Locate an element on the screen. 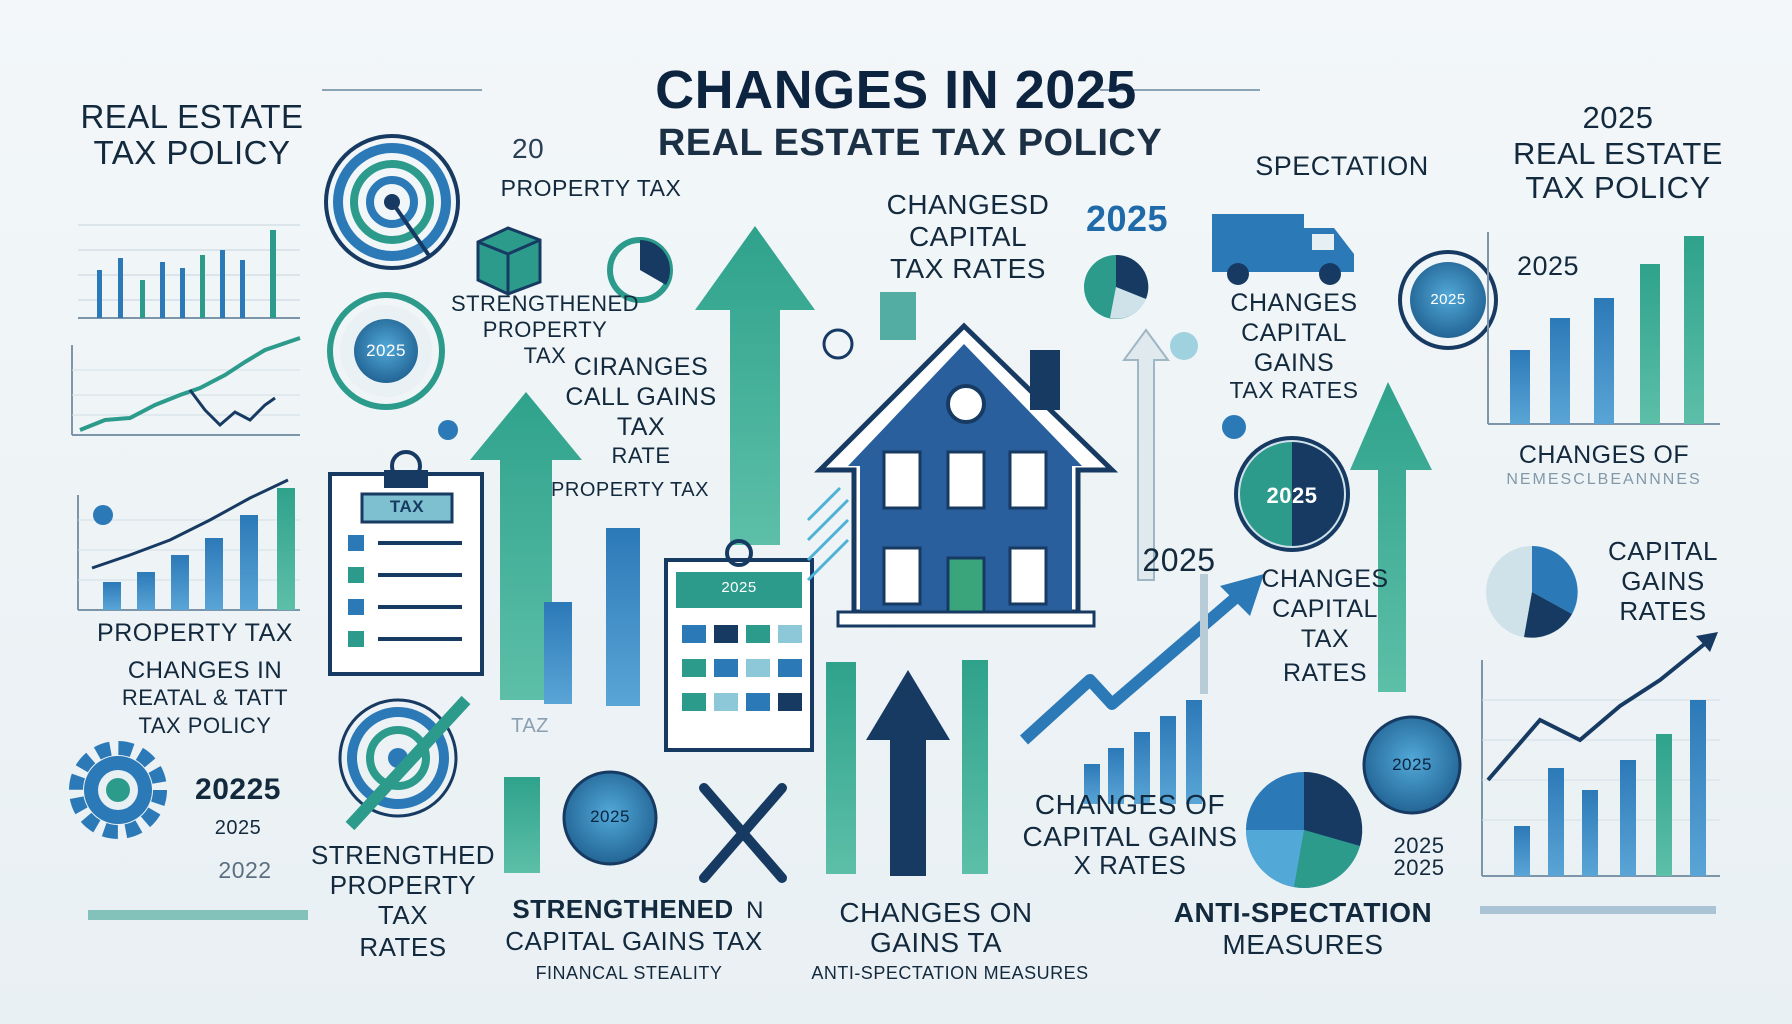 The height and width of the screenshot is (1024, 1792). label-financal-stability: FINANCAL STEALITY is located at coordinates (629, 973).